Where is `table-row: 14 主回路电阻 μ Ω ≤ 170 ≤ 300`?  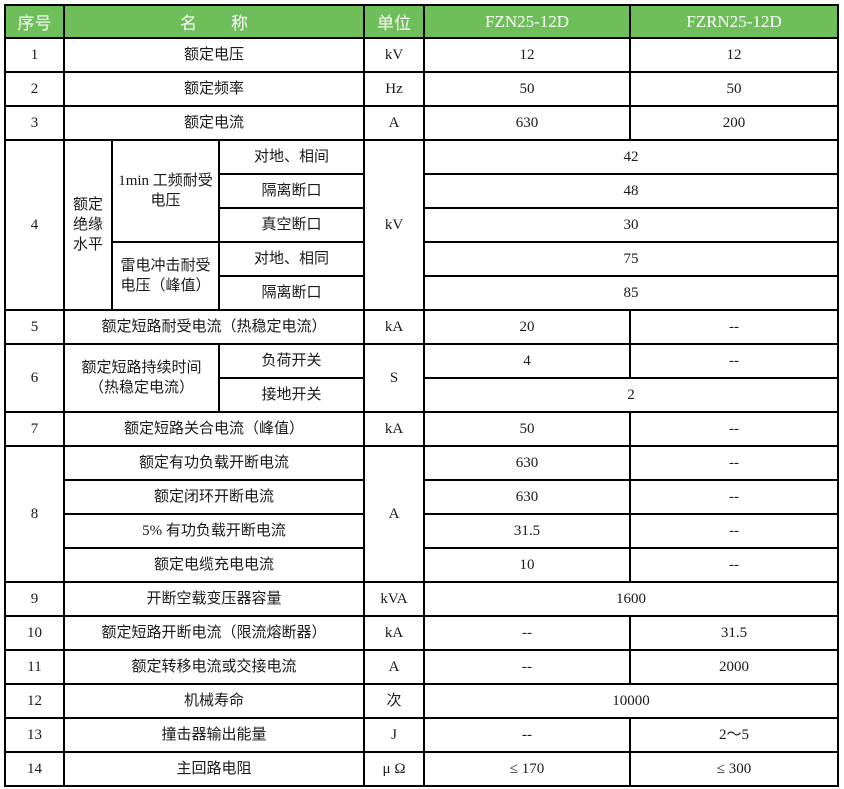 table-row: 14 主回路电阻 μ Ω ≤ 170 ≤ 300 is located at coordinates (422, 769).